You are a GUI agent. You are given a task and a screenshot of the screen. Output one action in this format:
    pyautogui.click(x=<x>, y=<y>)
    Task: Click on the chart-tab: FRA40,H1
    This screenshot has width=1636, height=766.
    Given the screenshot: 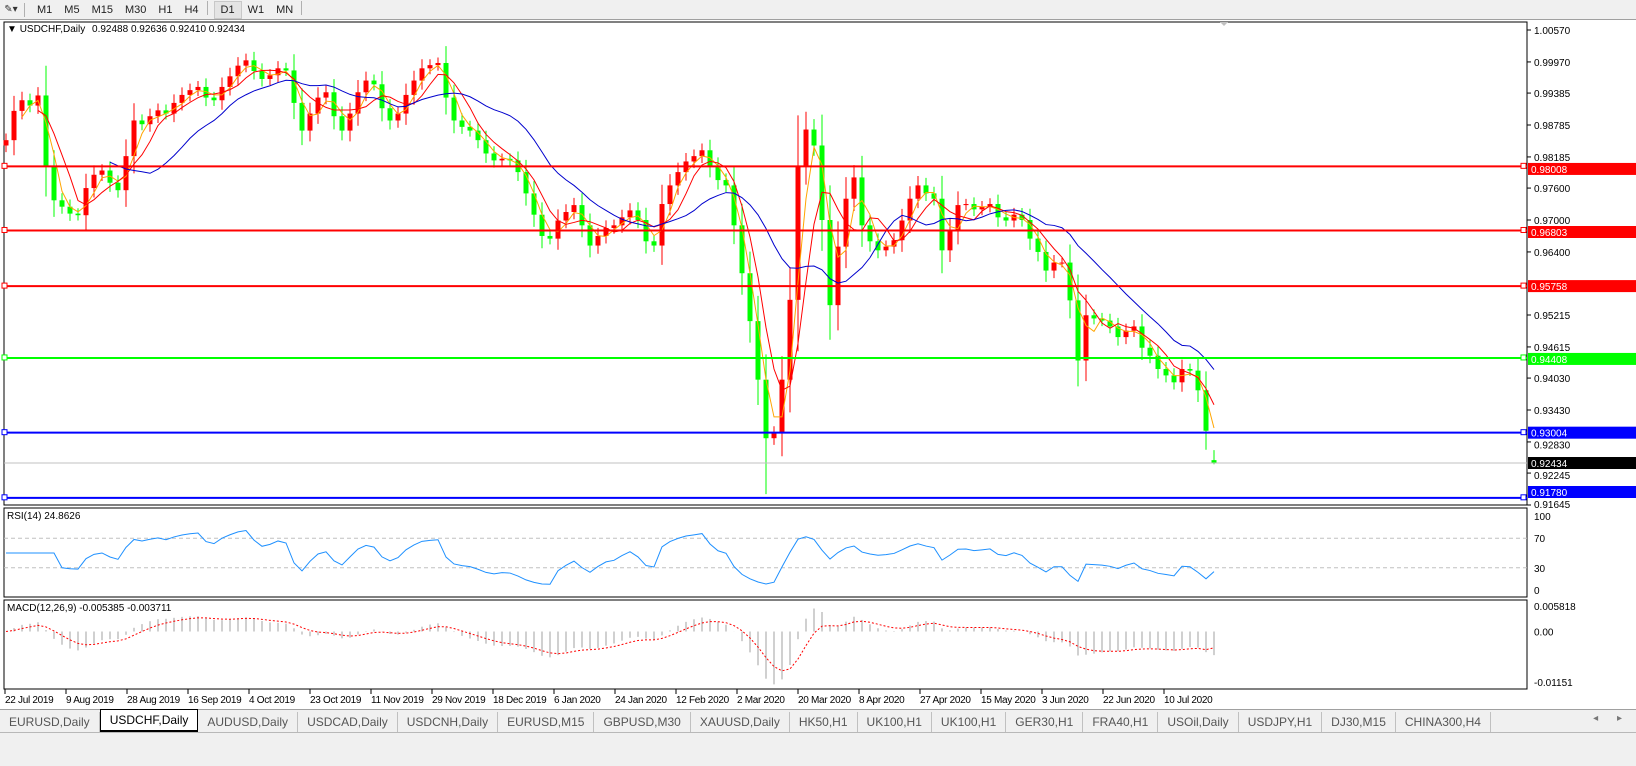 What is the action you would take?
    pyautogui.click(x=1121, y=722)
    